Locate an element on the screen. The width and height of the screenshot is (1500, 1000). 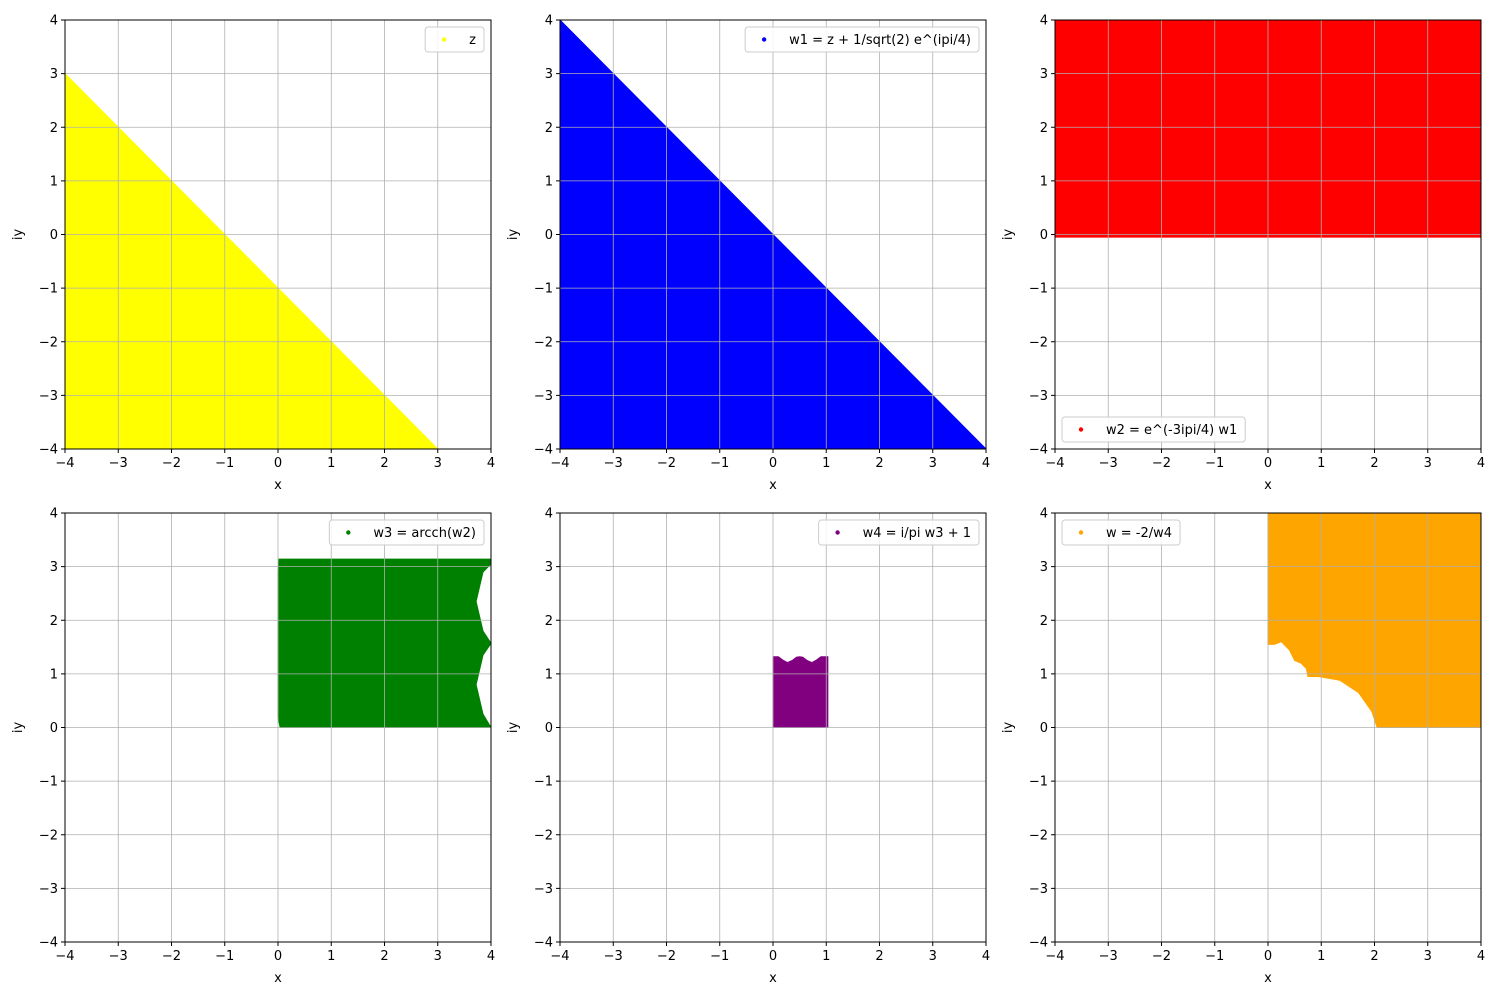
legend: w2 = e^(-3ipi/4) w1 is located at coordinates (1153, 429).